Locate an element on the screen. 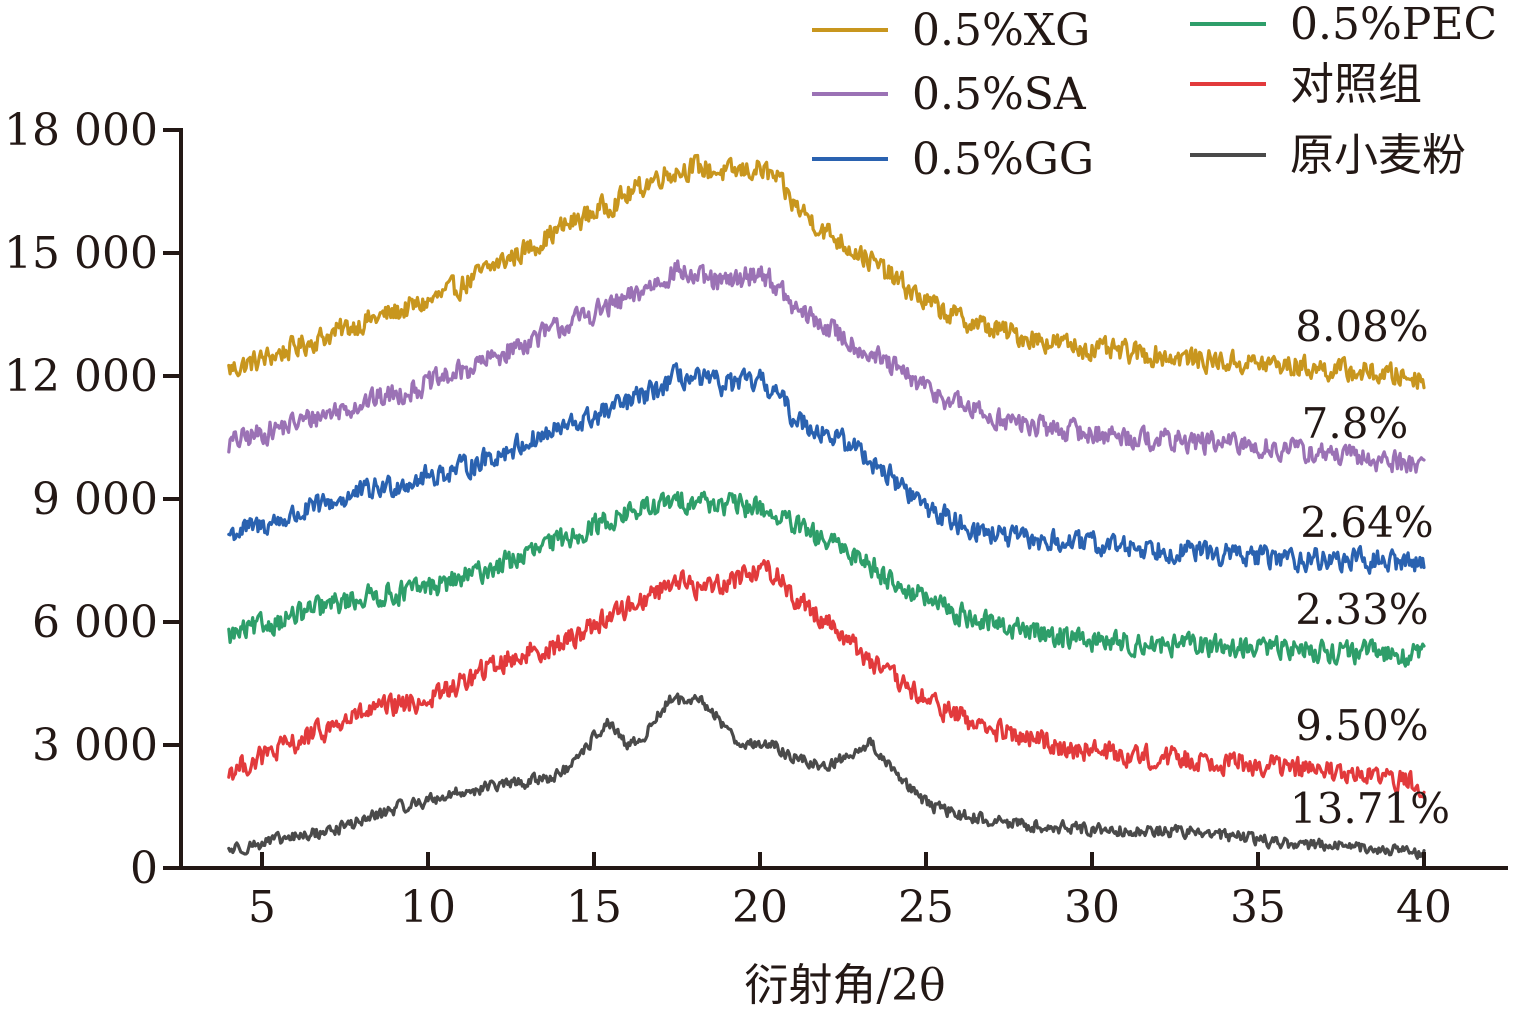  x-tick-label: 35 is located at coordinates (1258, 907).